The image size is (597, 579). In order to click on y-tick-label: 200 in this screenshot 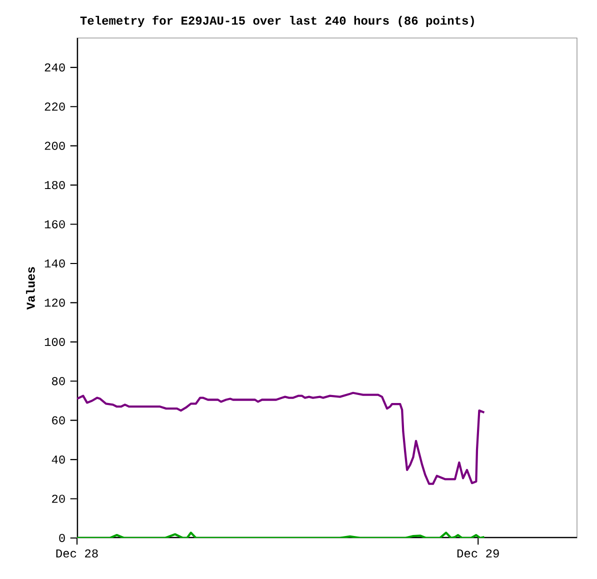, I will do `click(54, 146)`.